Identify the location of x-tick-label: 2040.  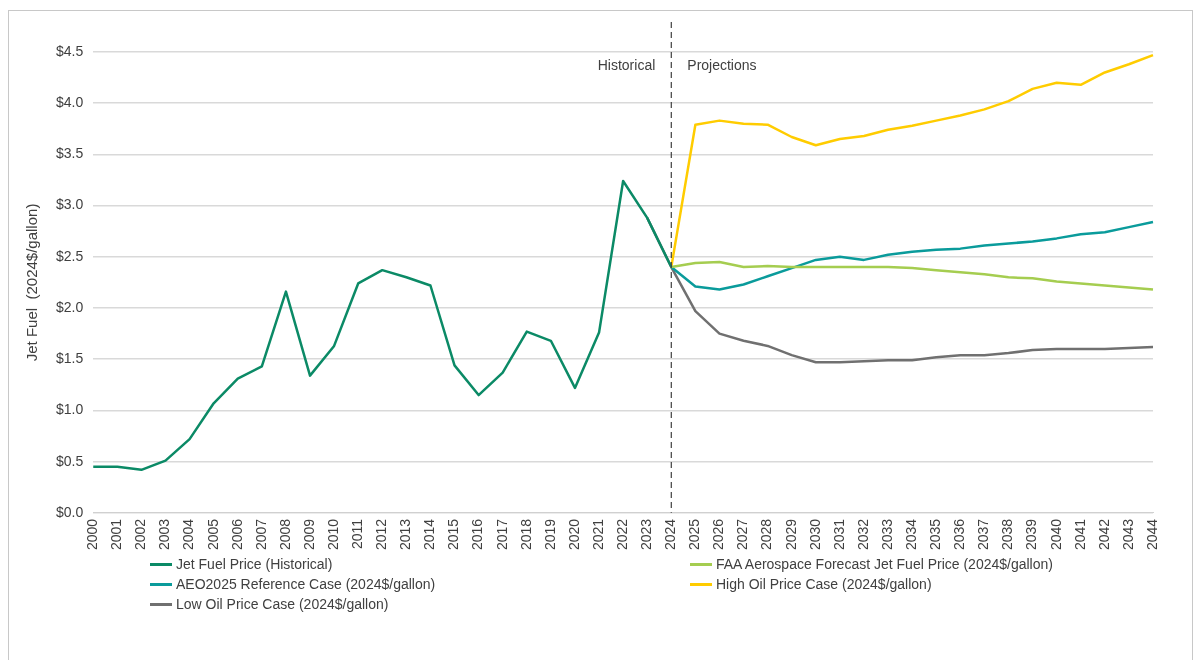
(1055, 534).